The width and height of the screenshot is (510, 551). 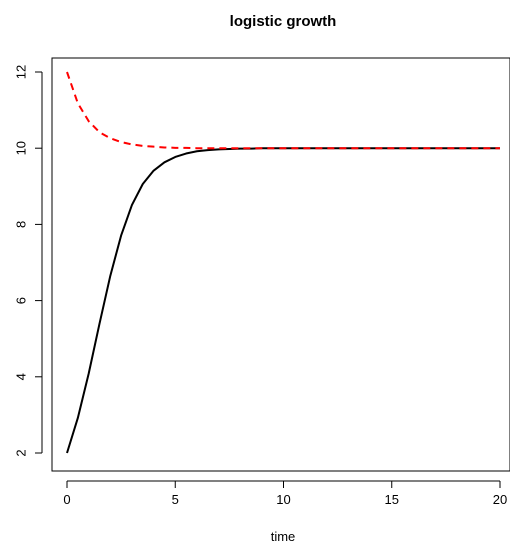 I want to click on x-tick-label: 20, so click(x=500, y=499).